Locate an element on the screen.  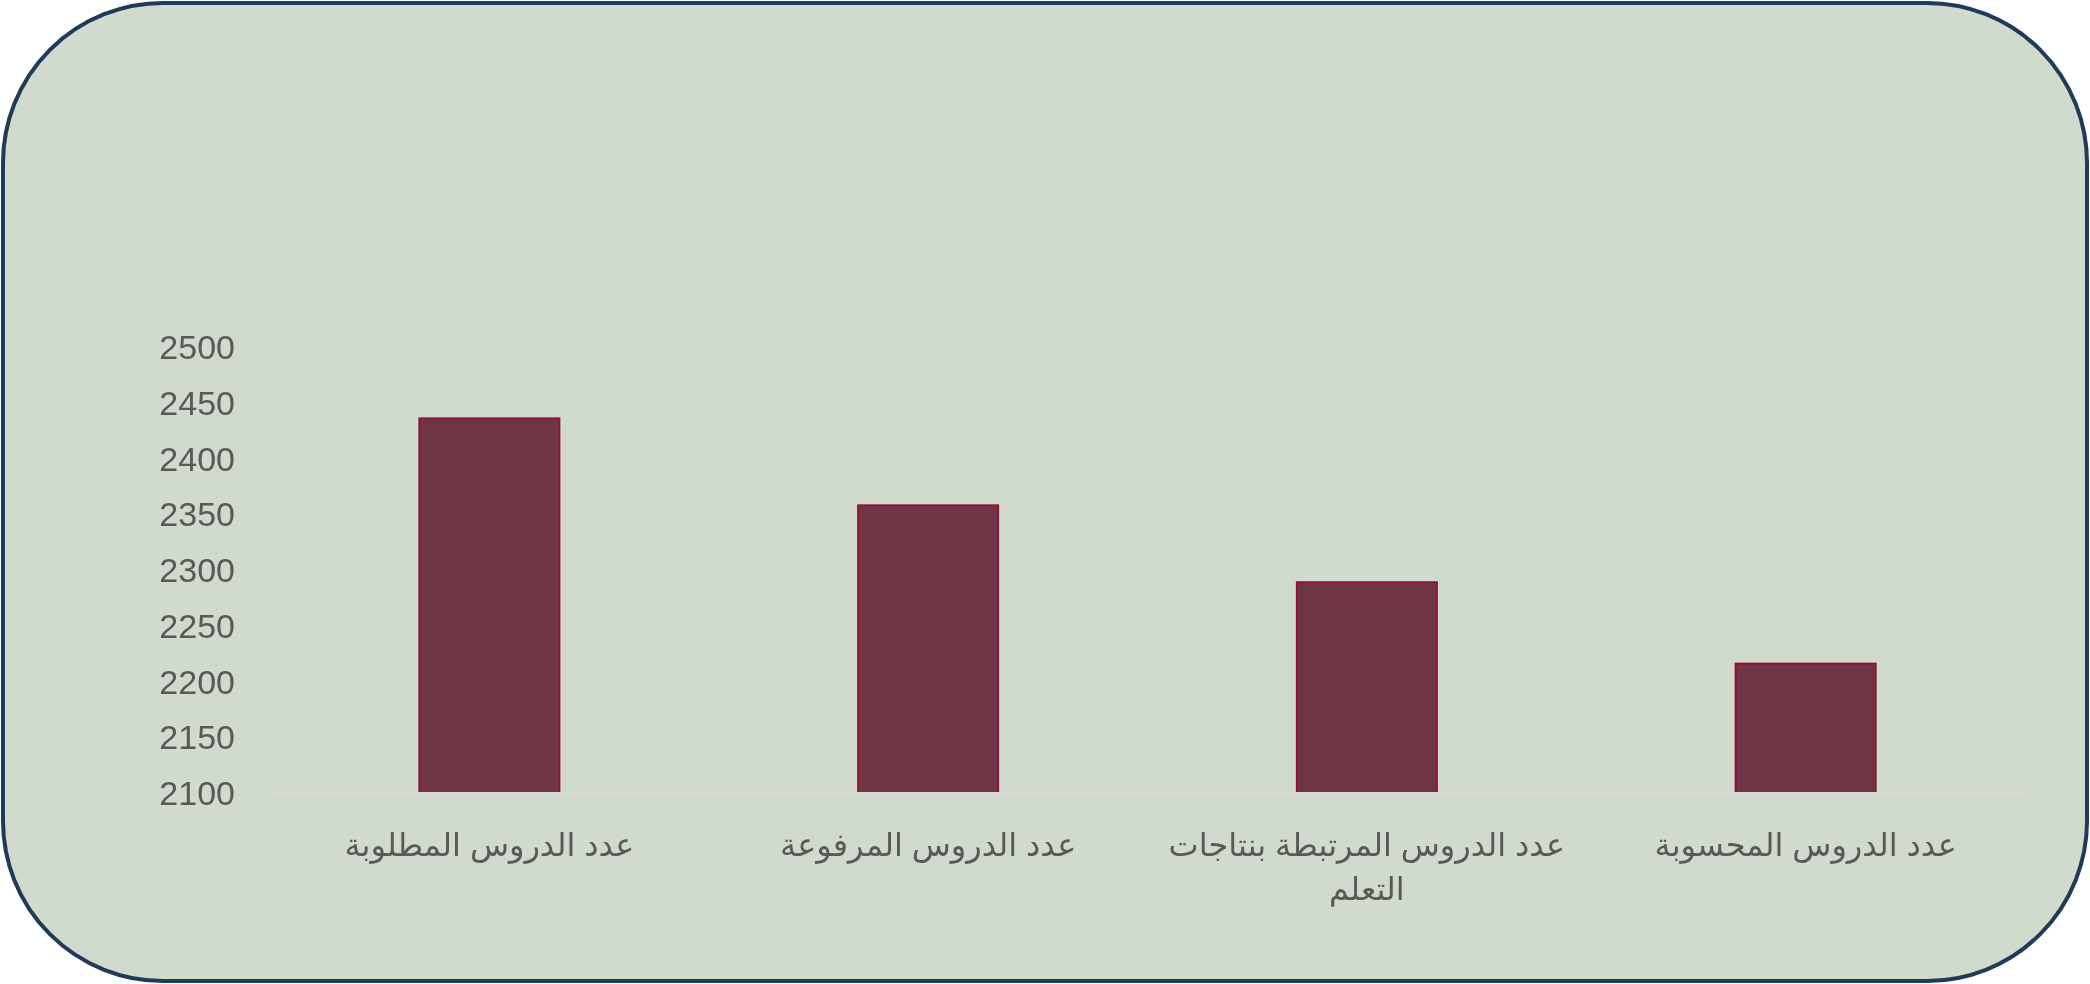
x-tick-label: عدد الدروس المرفوعة is located at coordinates (928, 845).